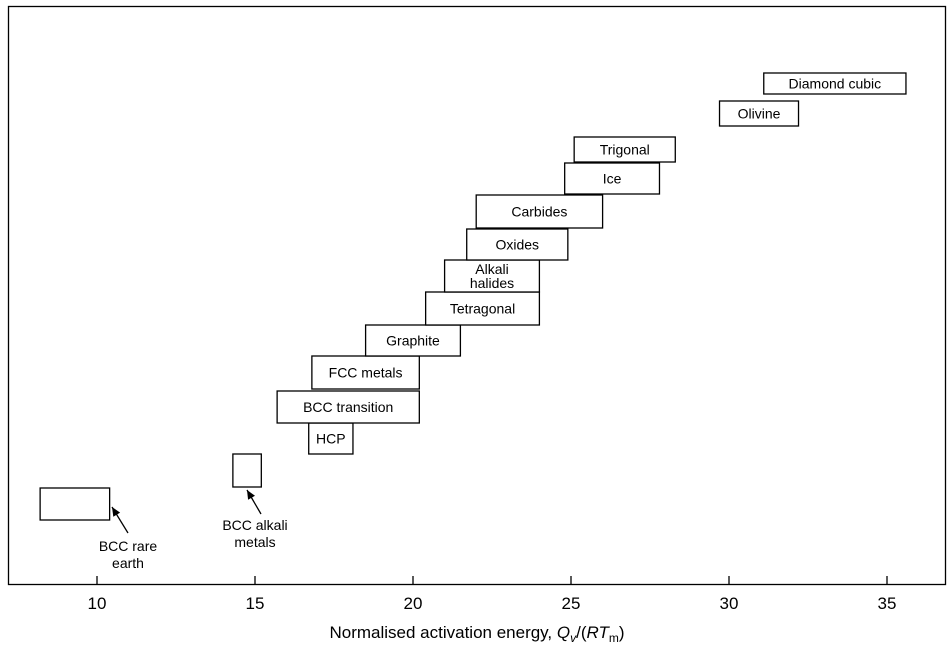  Describe the element at coordinates (251, 495) in the screenshot. I see `bcc-alkali-metals-arrow-head` at that location.